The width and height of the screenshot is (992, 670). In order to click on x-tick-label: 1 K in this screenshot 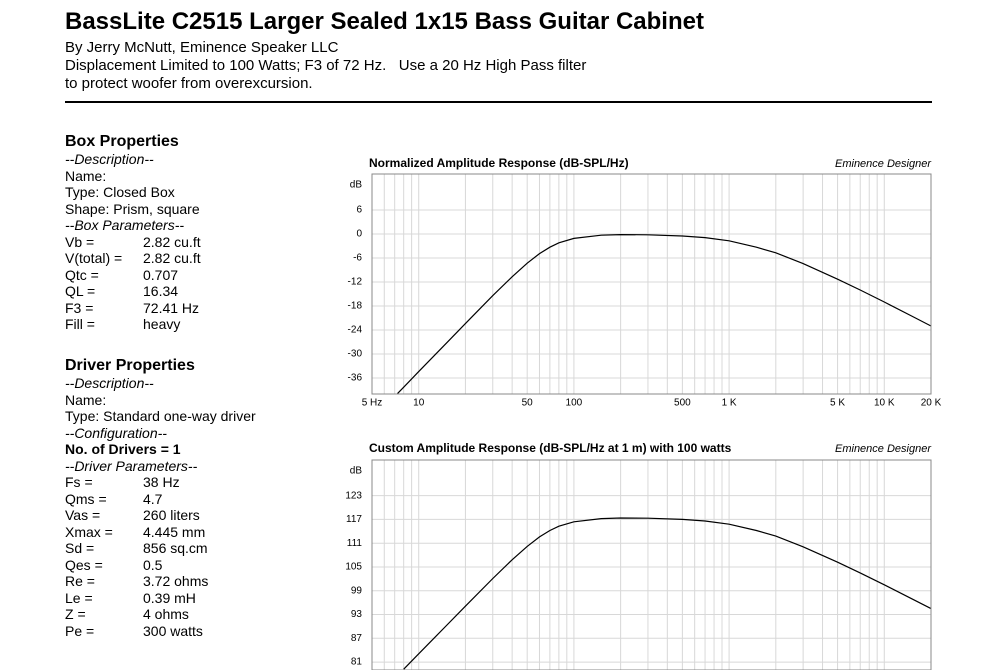, I will do `click(729, 403)`.